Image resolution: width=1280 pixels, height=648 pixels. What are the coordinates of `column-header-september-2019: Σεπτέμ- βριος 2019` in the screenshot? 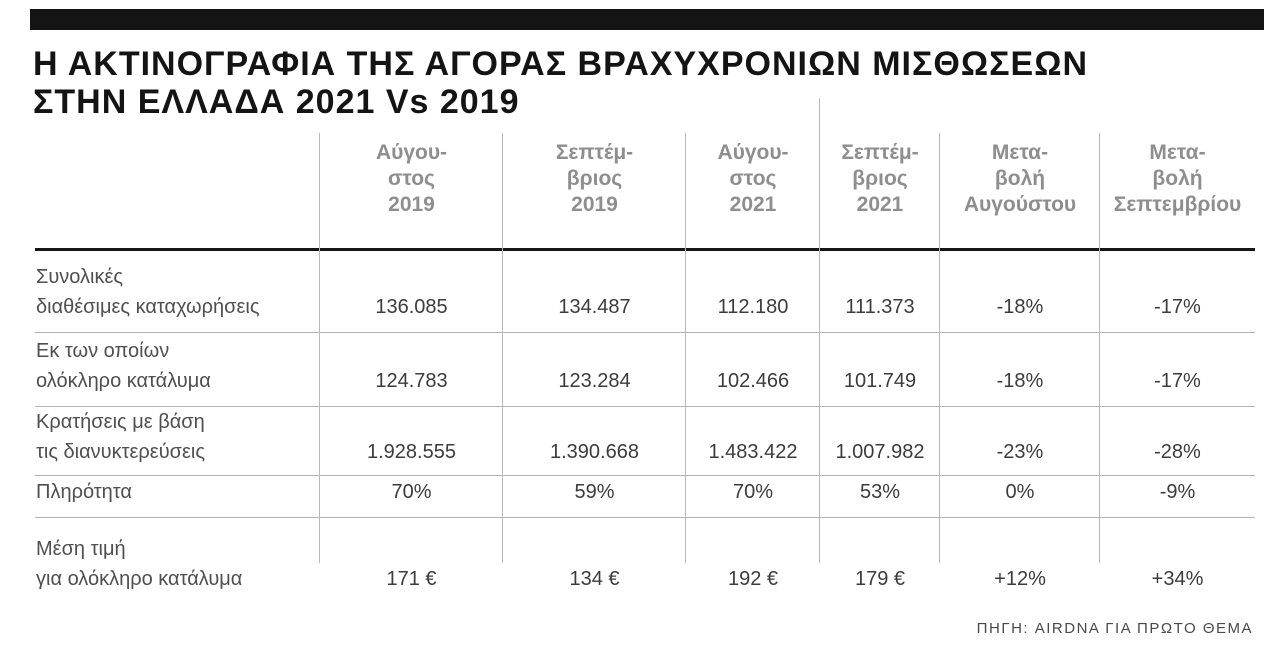 It's located at (594, 174).